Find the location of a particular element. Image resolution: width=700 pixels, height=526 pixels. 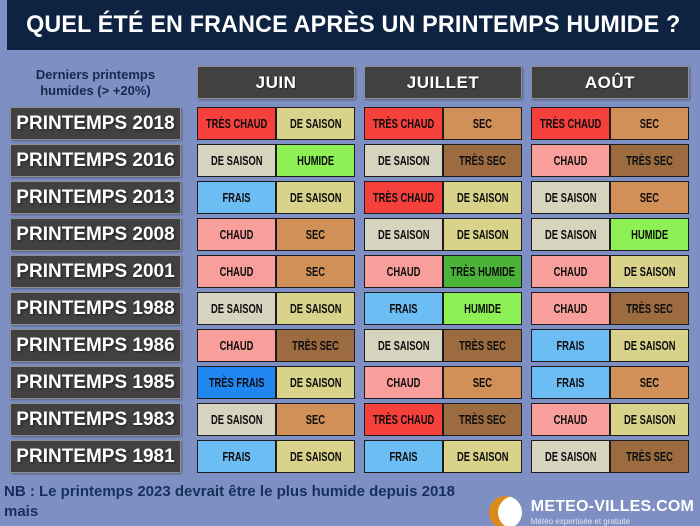

month-cell-group: FRAIS HUMIDE is located at coordinates (443, 308).